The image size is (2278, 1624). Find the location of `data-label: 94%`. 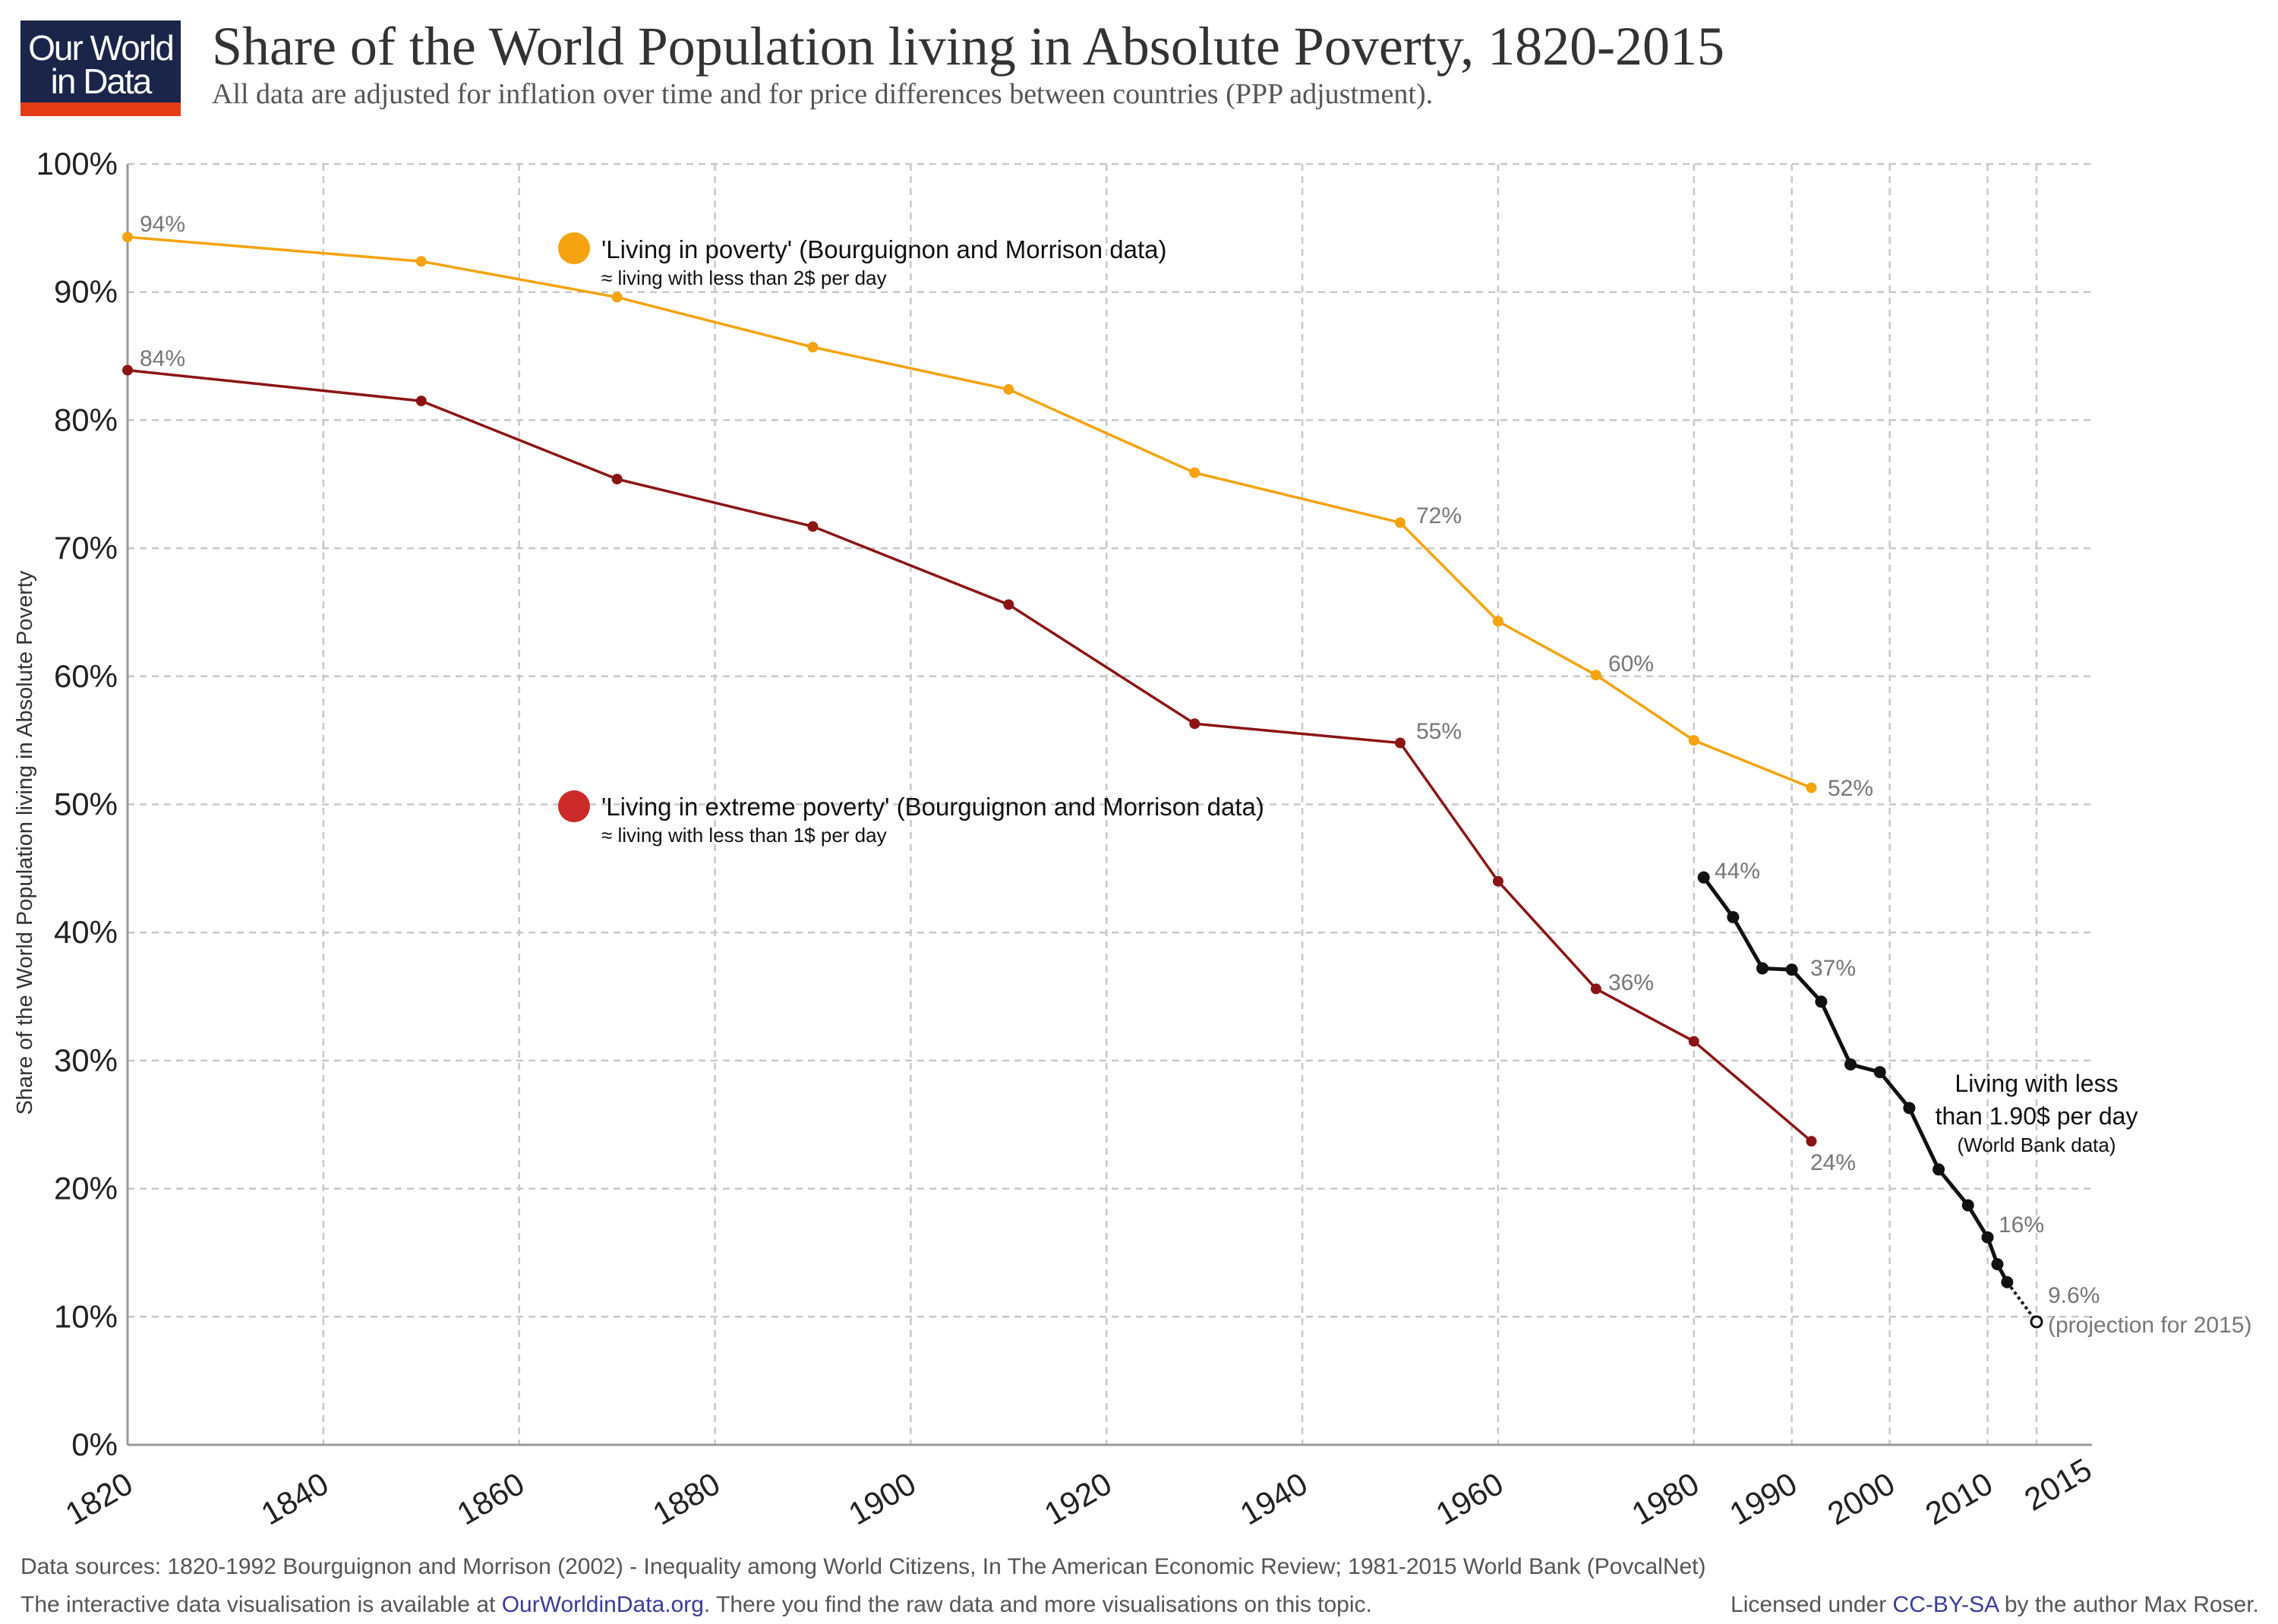

data-label: 94% is located at coordinates (162, 225).